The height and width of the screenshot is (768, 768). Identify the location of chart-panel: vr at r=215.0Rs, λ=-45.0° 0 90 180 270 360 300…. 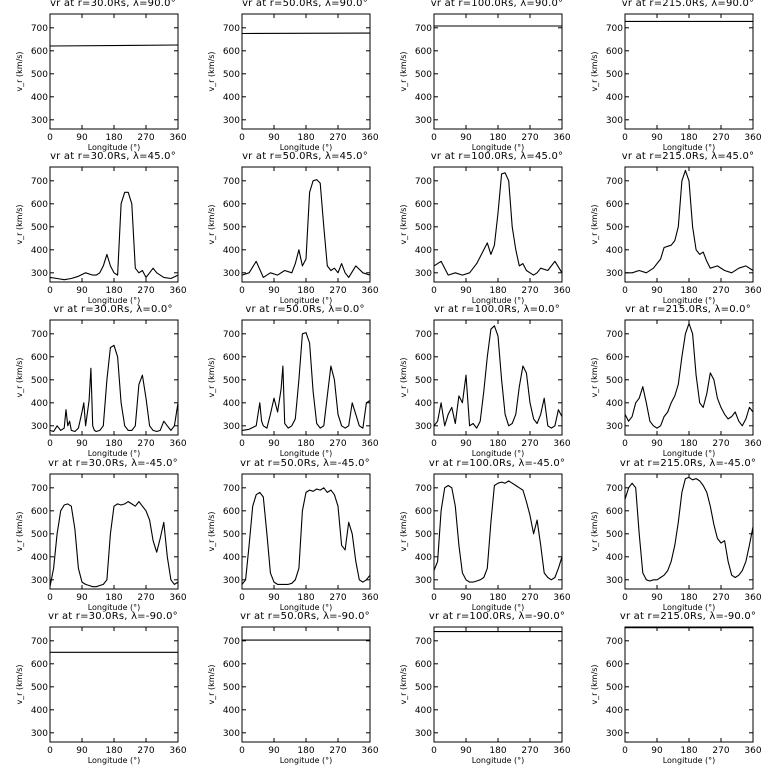
(679, 535).